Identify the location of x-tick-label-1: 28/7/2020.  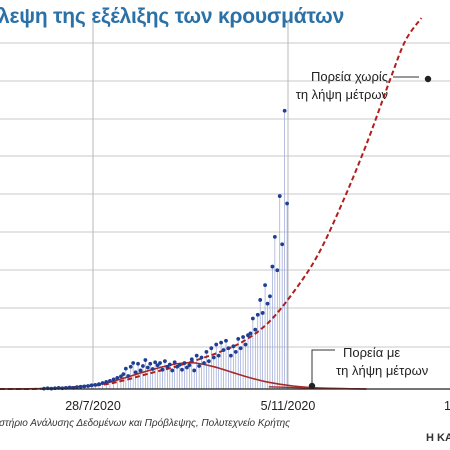
(93, 406).